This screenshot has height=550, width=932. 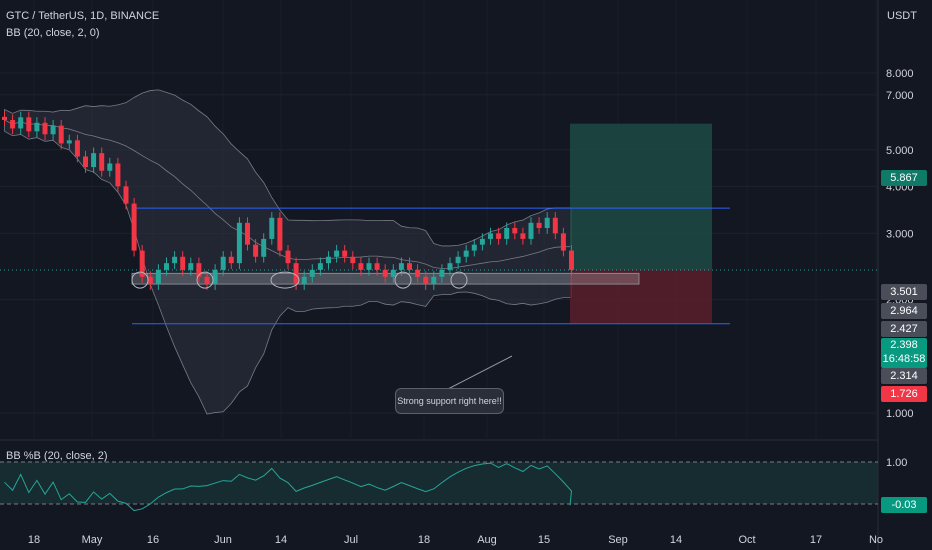 I want to click on countdown: 16:48:58, so click(x=904, y=359).